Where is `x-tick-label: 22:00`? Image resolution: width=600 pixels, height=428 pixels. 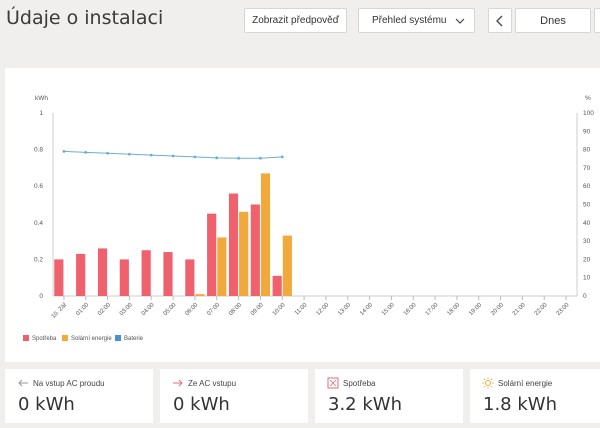 x-tick-label: 22:00 is located at coordinates (541, 309).